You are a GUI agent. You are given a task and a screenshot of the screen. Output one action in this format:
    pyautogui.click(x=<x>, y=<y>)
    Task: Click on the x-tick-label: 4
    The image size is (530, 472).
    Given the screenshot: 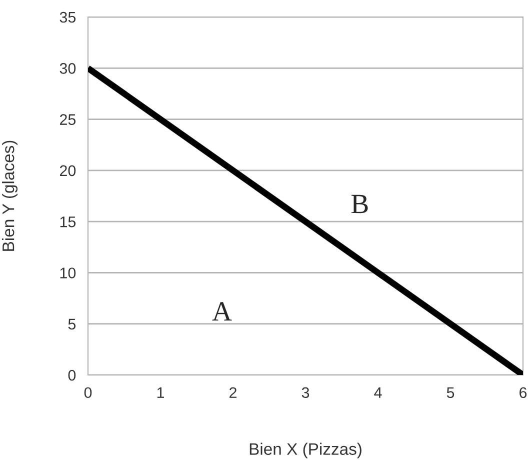 What is the action you would take?
    pyautogui.click(x=378, y=392)
    